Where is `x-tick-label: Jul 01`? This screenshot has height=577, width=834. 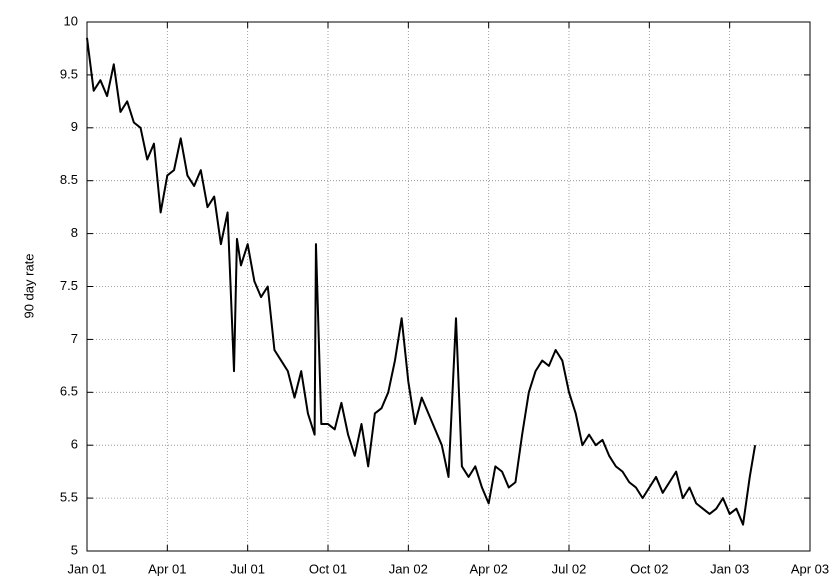
x-tick-label: Jul 01 is located at coordinates (247, 568).